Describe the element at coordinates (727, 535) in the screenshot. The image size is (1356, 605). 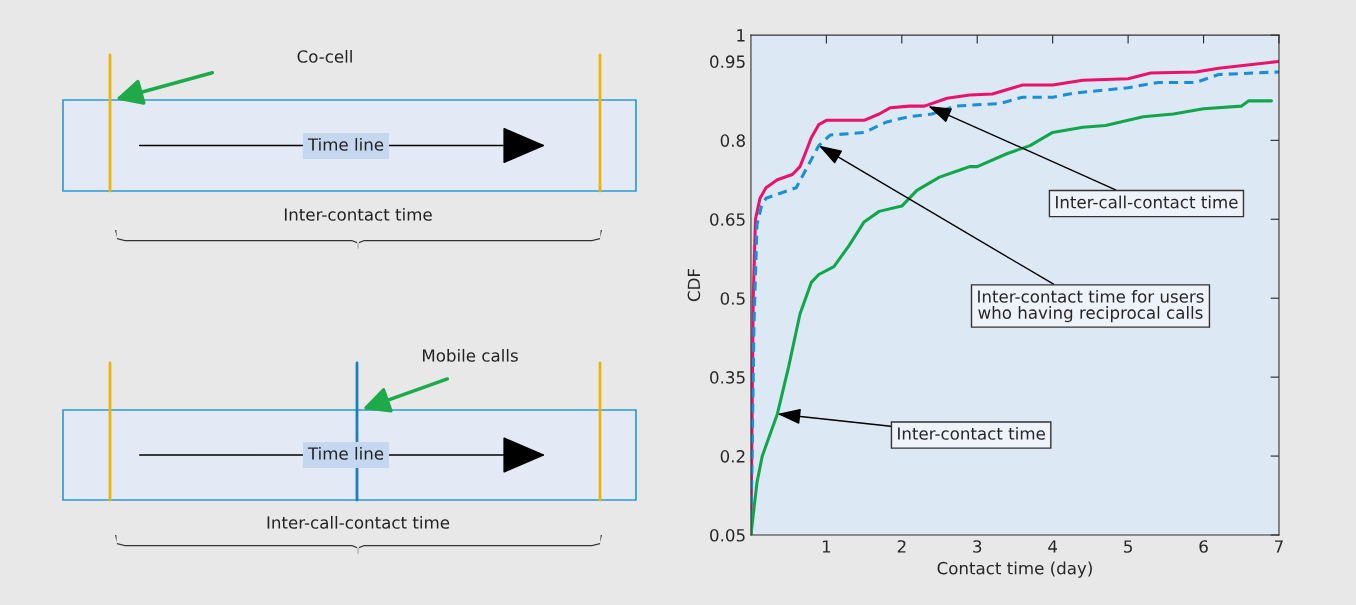
I see `y-tick-label: 0.05` at that location.